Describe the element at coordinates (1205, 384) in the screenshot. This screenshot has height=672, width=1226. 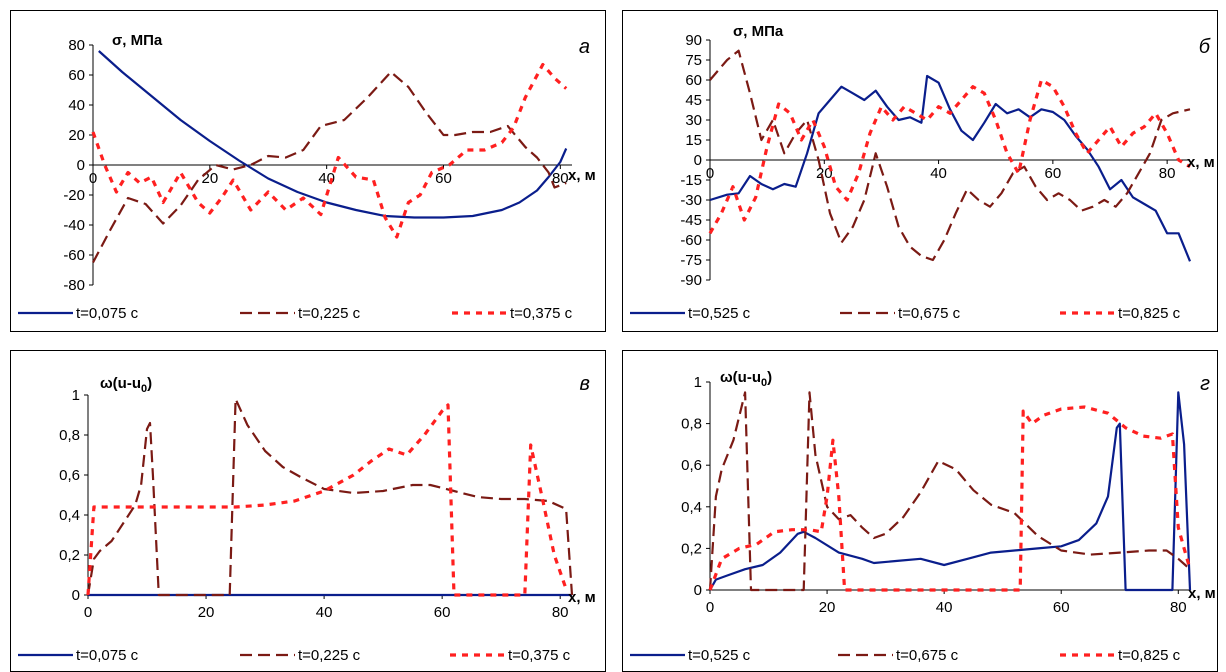
I see `panel-letter: г` at that location.